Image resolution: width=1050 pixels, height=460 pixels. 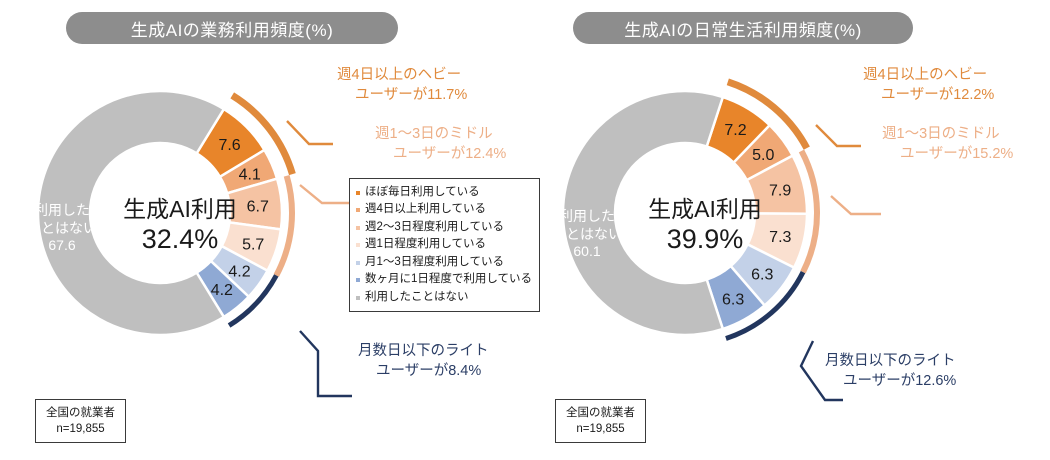 I want to click on slice-value-label: 6.7, so click(x=258, y=207).